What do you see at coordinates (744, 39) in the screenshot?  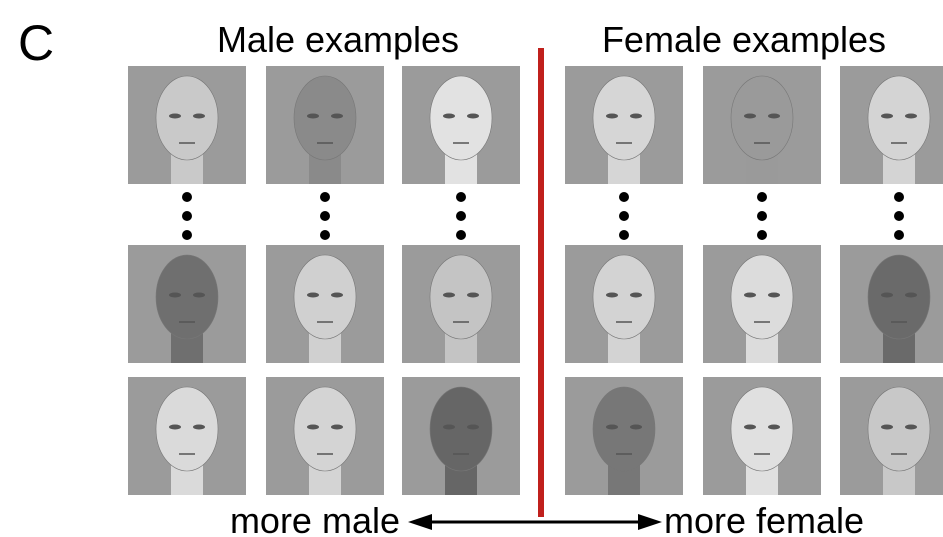 I see `female-title: Female examples` at bounding box center [744, 39].